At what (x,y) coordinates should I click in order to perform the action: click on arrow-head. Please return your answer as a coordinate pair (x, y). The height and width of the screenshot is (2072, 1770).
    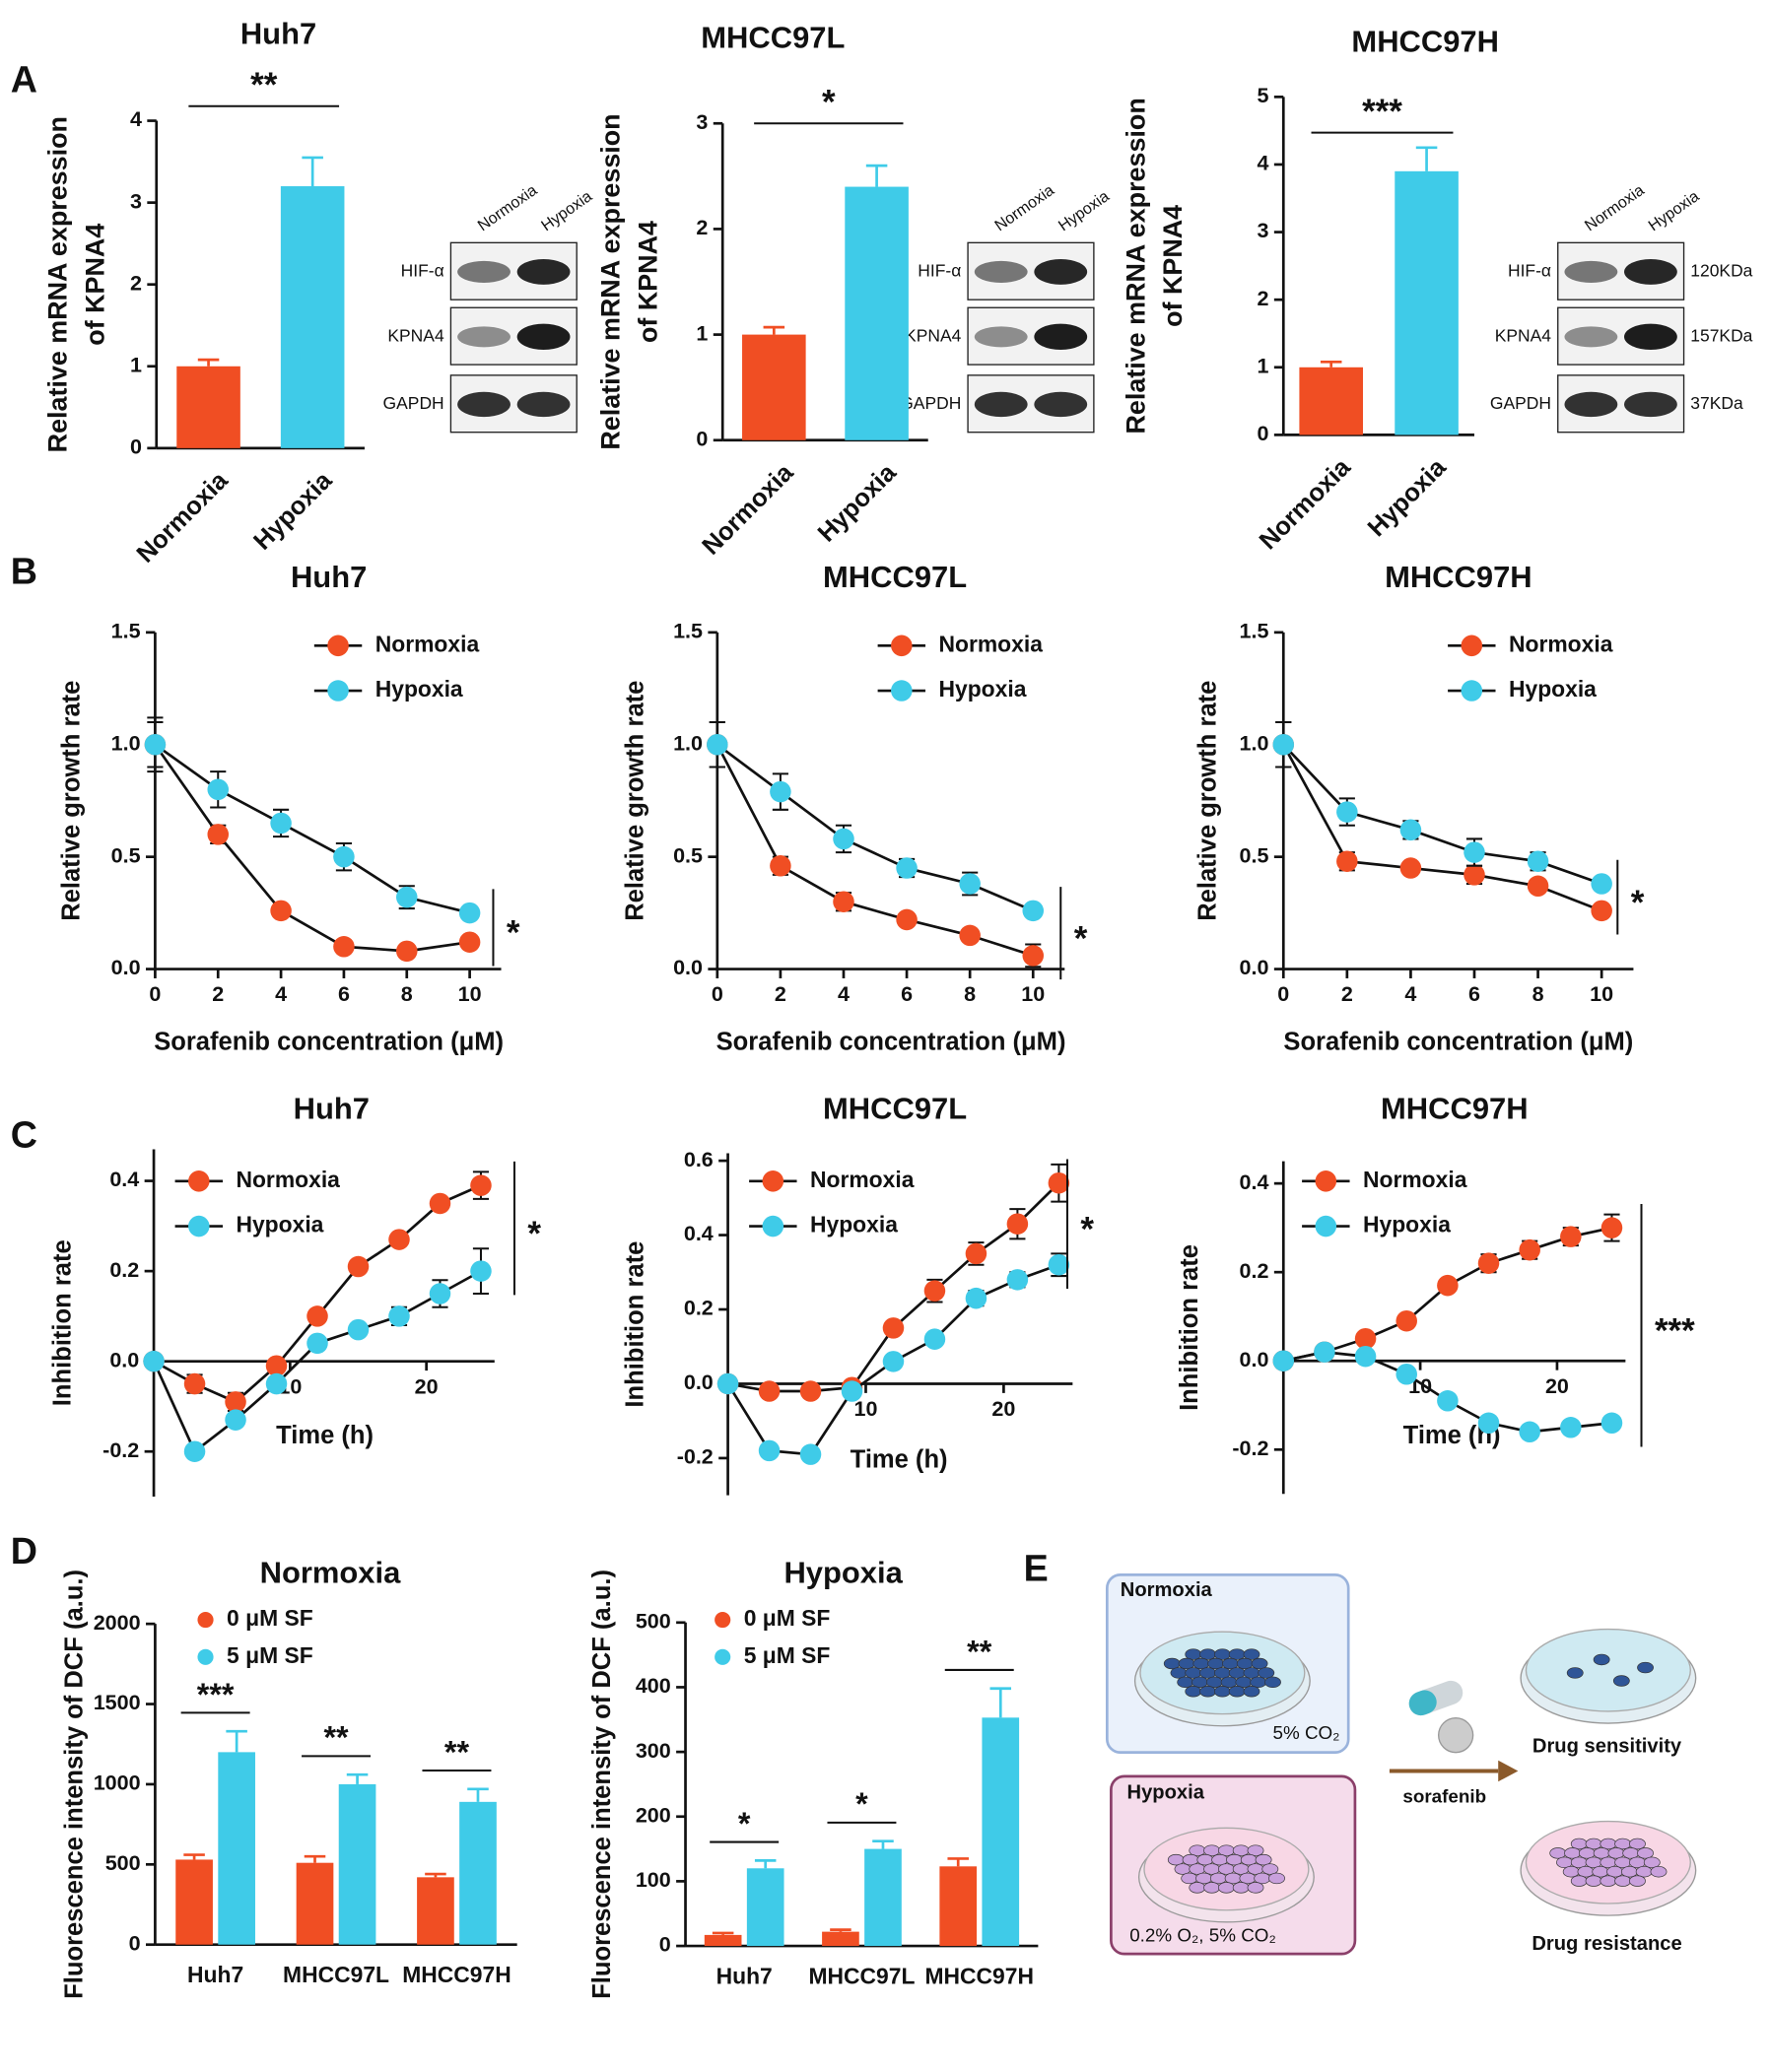
    Looking at the image, I should click on (1509, 1771).